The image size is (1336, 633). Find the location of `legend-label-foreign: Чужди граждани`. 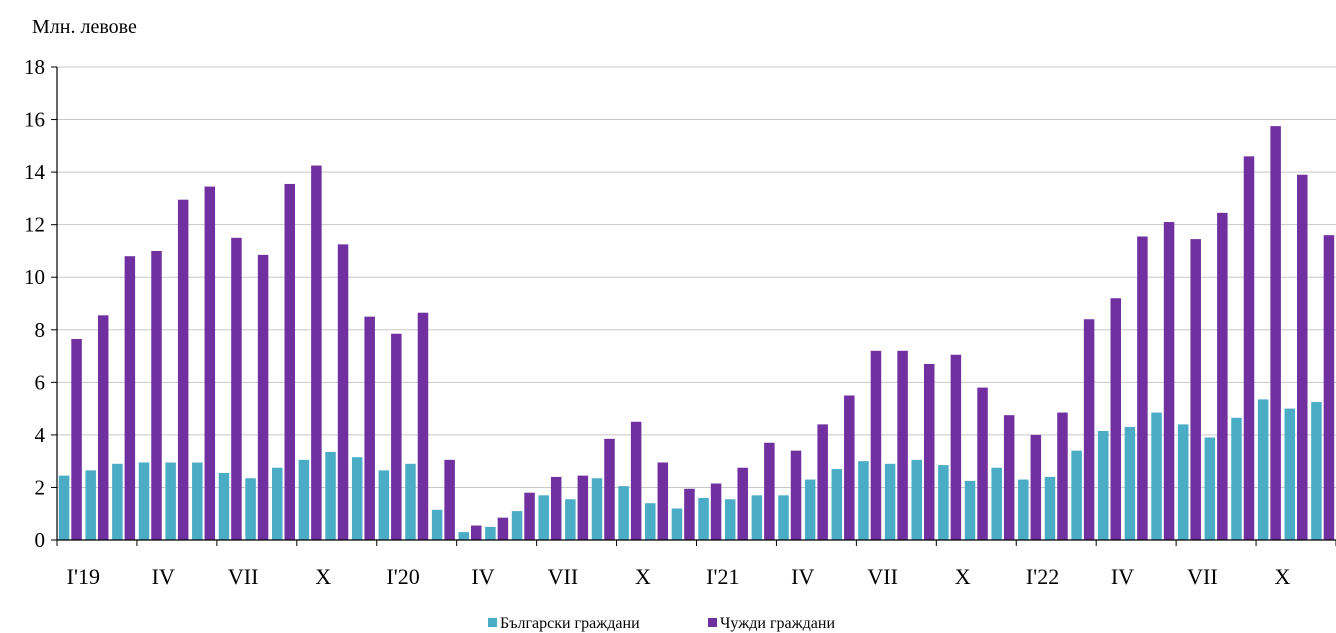

legend-label-foreign: Чужди граждани is located at coordinates (777, 623).